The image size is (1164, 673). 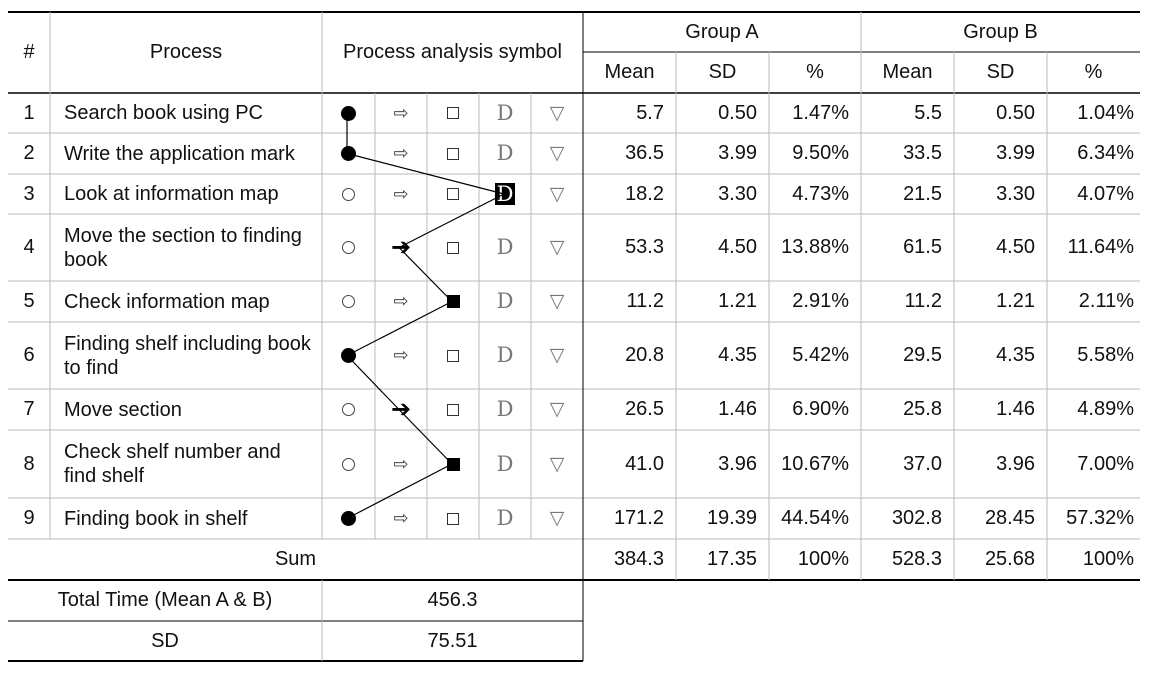 I want to click on header-group-a-pct: %, so click(x=815, y=72).